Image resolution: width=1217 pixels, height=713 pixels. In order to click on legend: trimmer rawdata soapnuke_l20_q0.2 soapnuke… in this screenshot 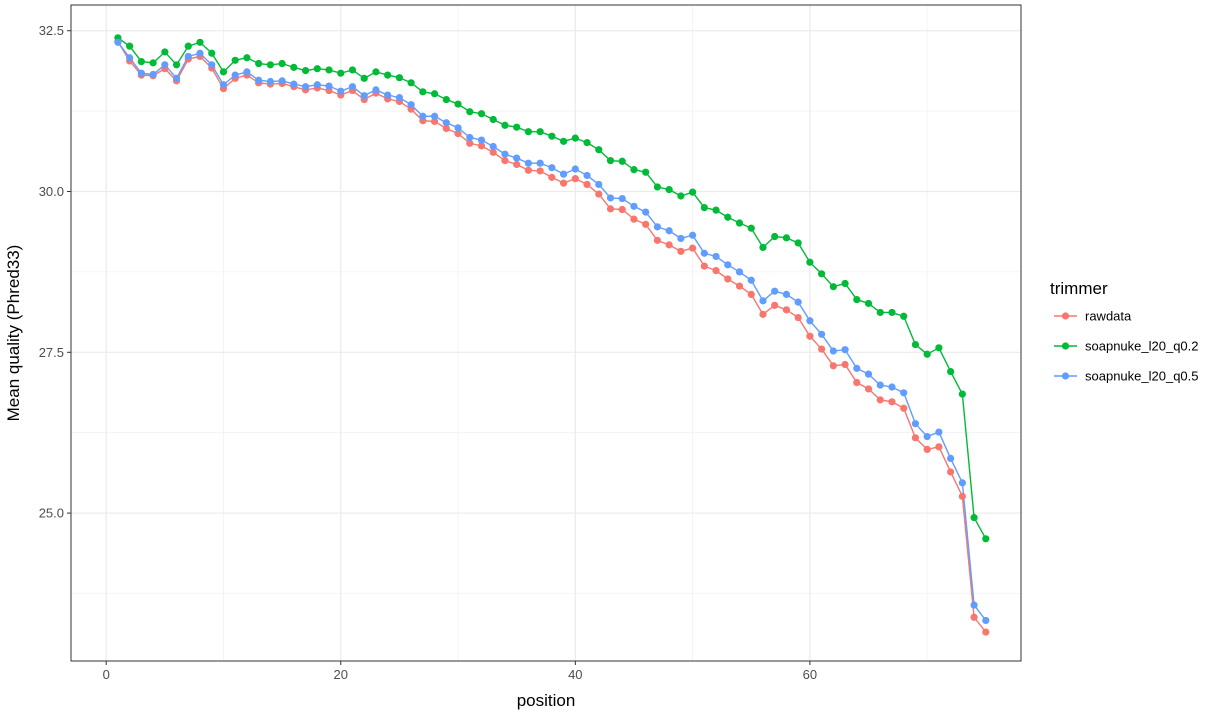, I will do `click(1124, 331)`.